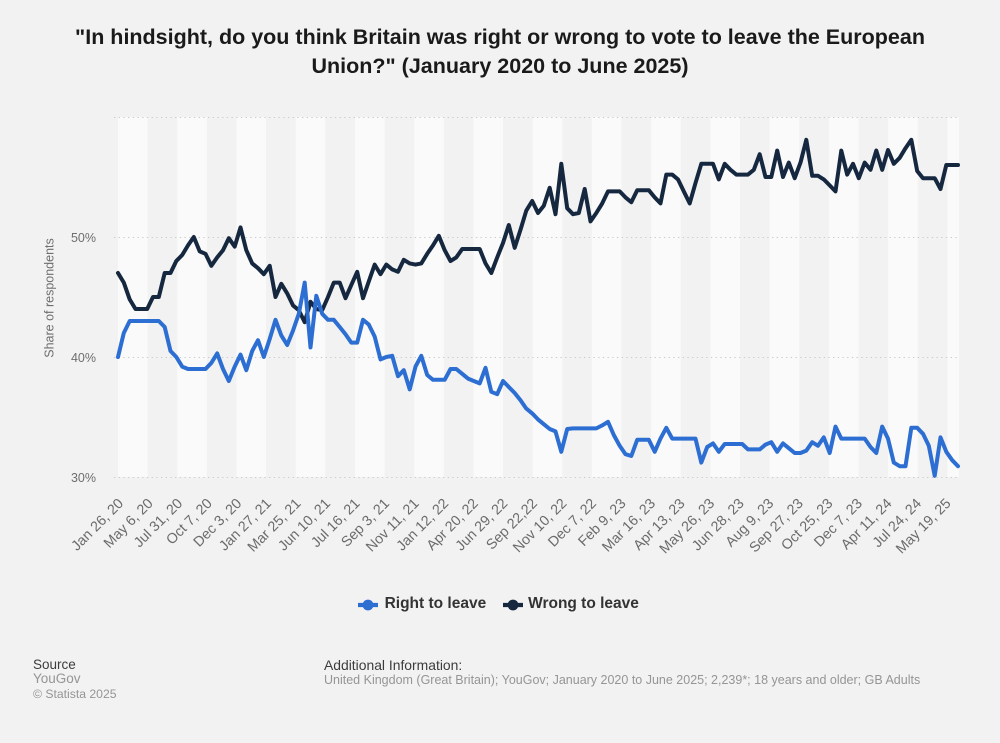 The height and width of the screenshot is (743, 1000). Describe the element at coordinates (83, 478) in the screenshot. I see `svg-text: 30%` at that location.